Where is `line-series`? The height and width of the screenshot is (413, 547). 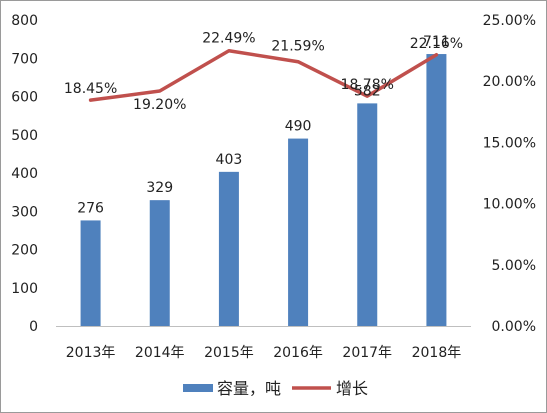 line-series is located at coordinates (263, 75).